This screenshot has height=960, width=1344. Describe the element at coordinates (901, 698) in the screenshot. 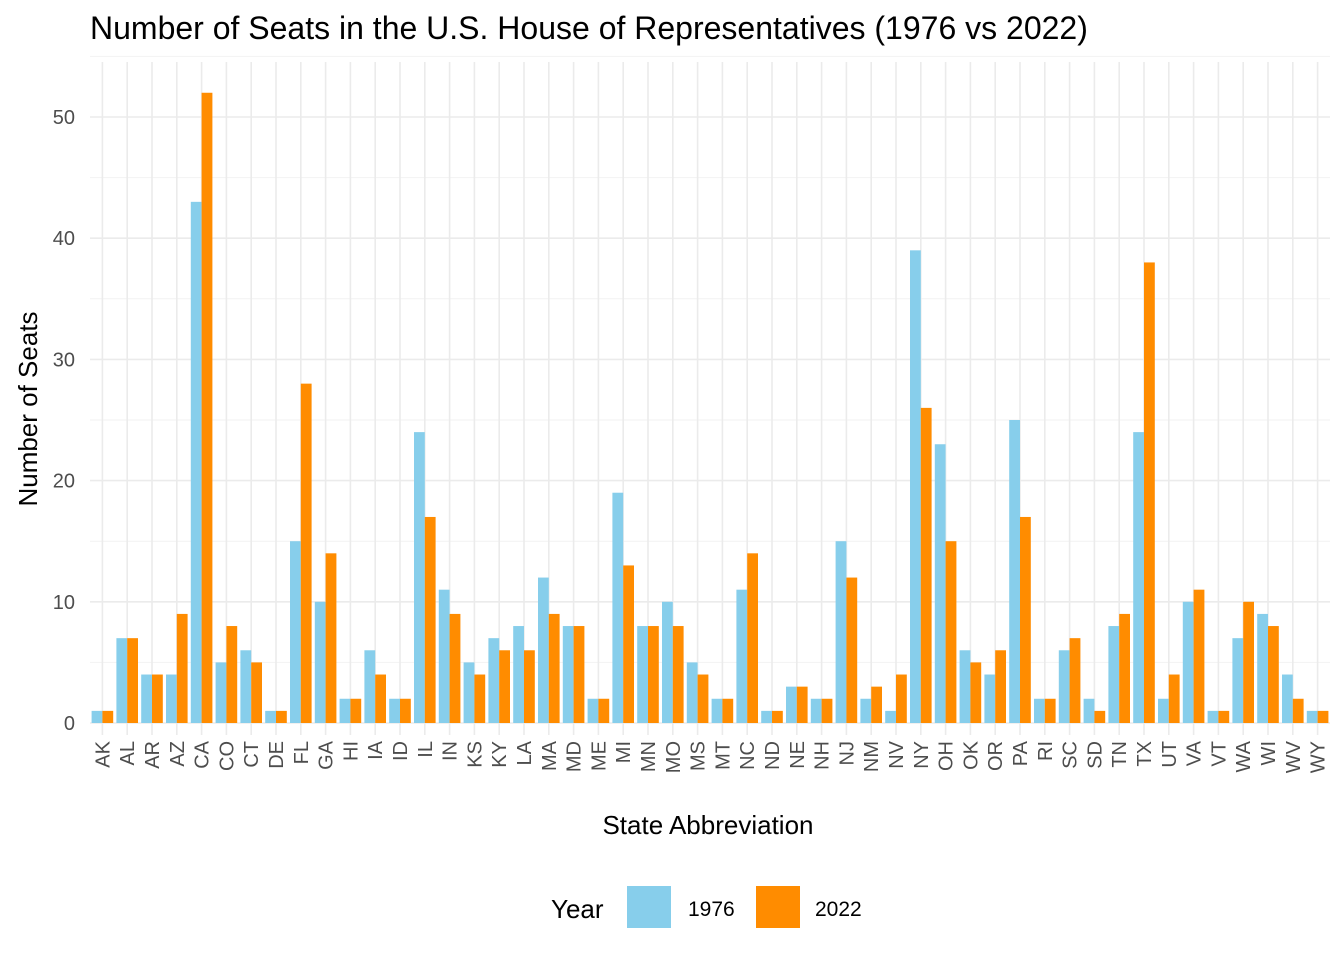

I see `bar-NV-2022` at that location.